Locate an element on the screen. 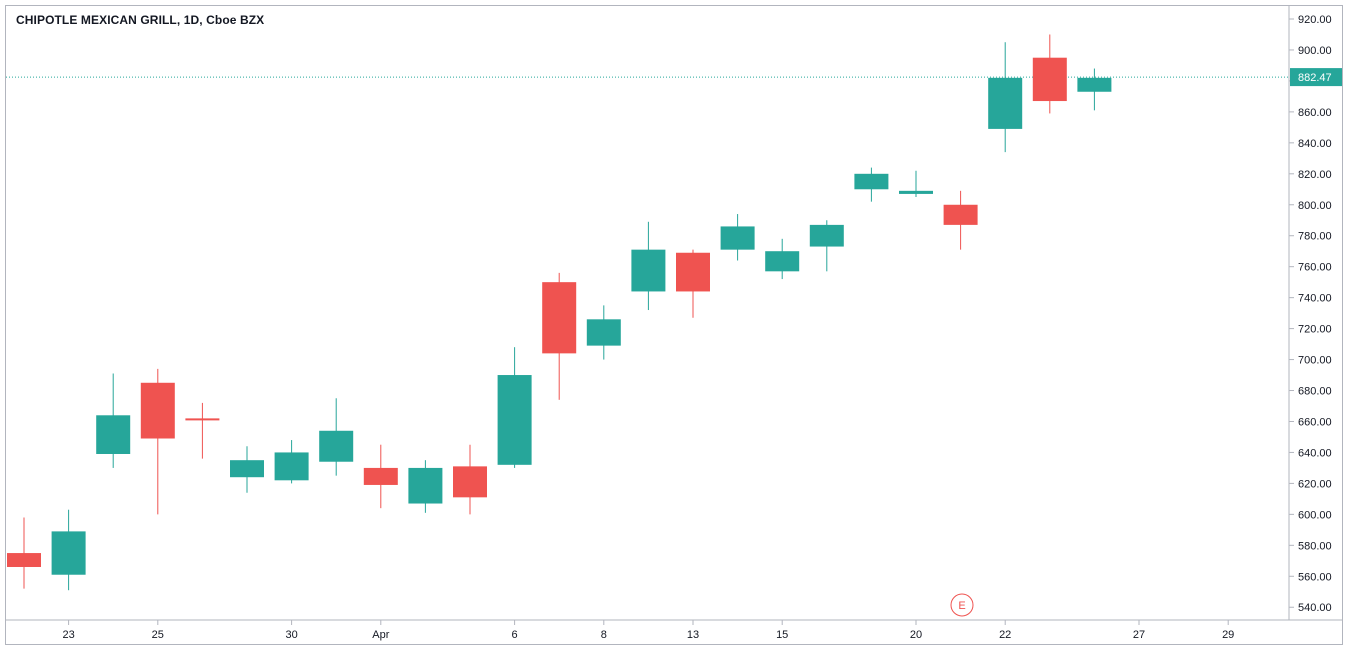 This screenshot has height=650, width=1348. price-tick-label: 640.00 is located at coordinates (1315, 453).